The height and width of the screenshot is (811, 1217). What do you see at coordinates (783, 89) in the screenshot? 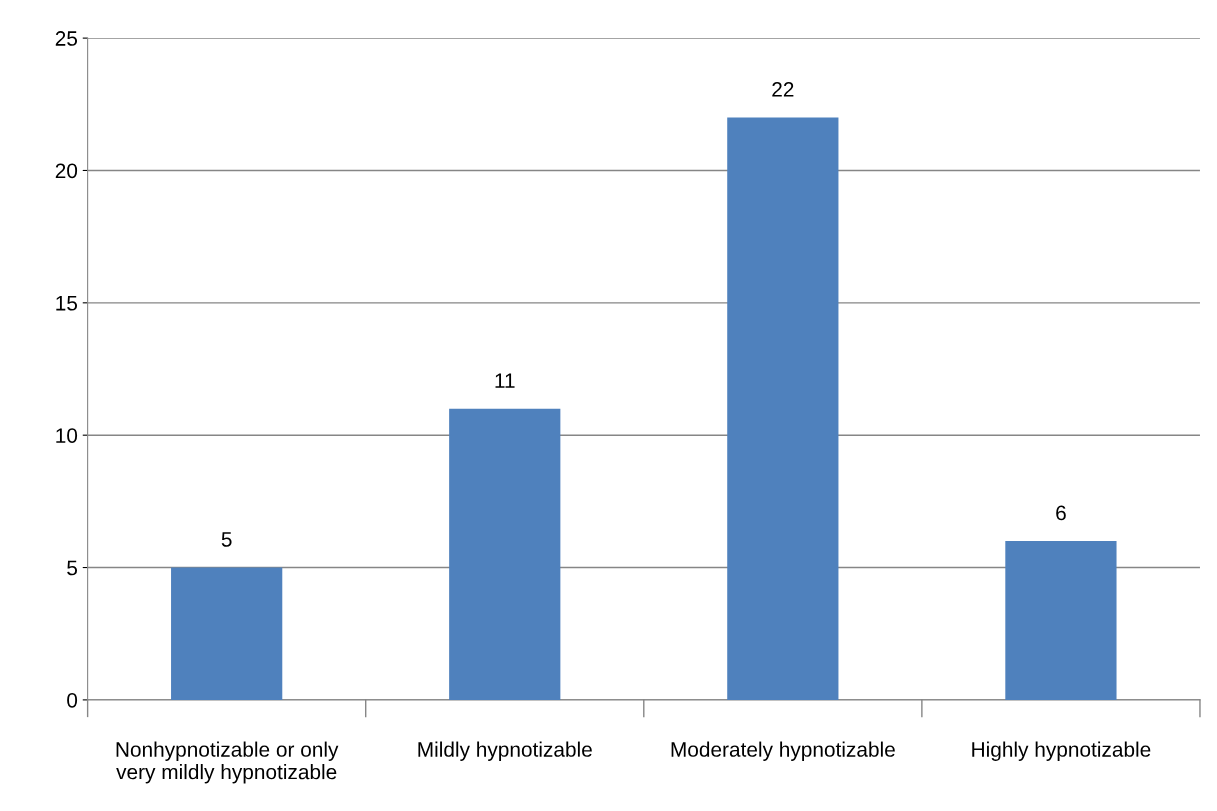
I see `data-label: 22` at bounding box center [783, 89].